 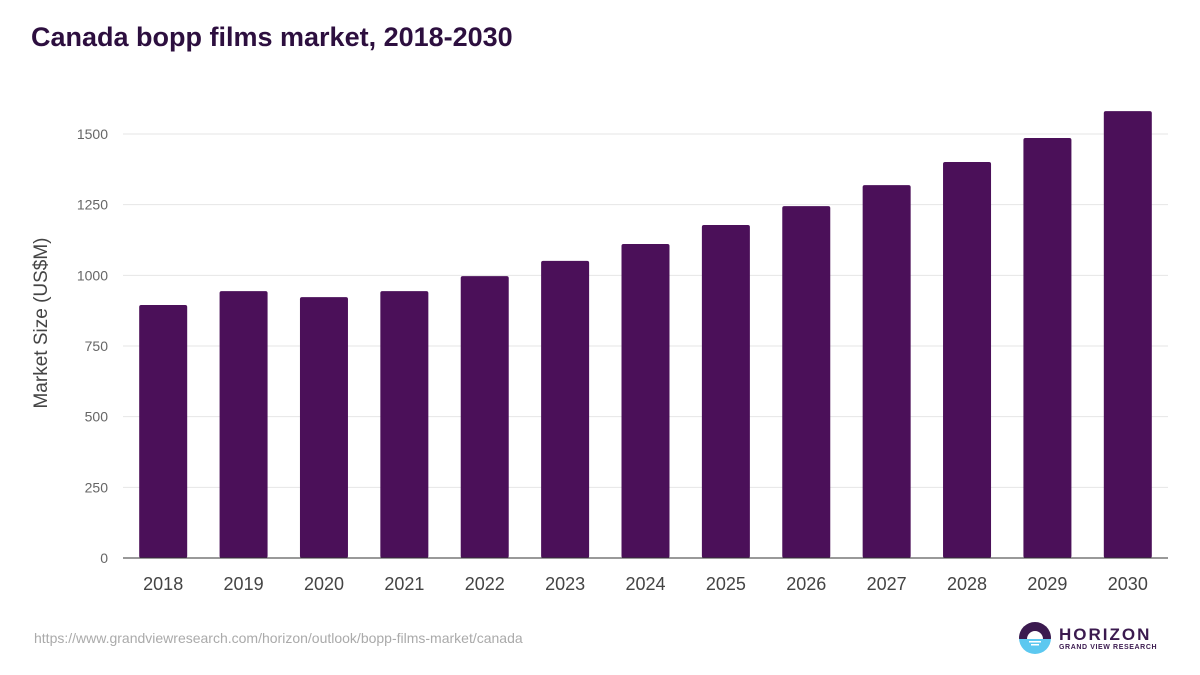 I want to click on bar-2030, so click(x=1127, y=334).